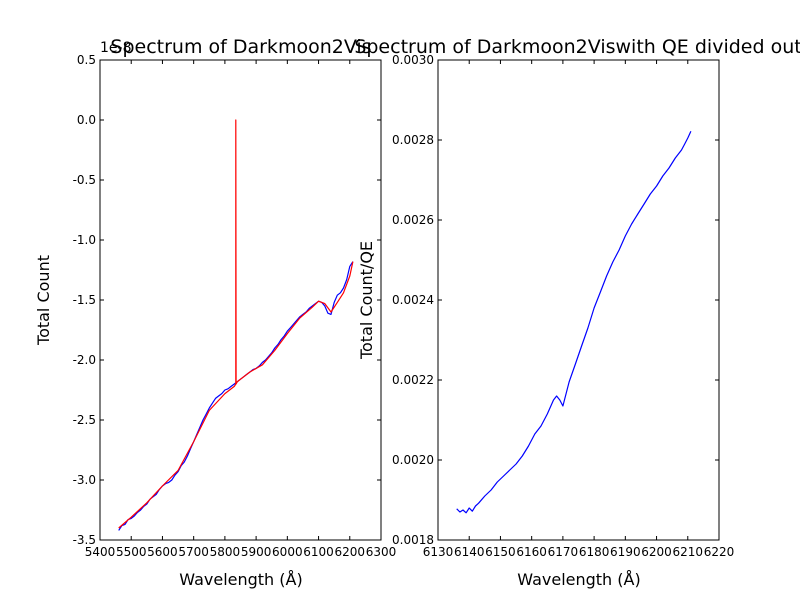 Image resolution: width=800 pixels, height=600 pixels. Describe the element at coordinates (162, 552) in the screenshot. I see `left-x-tick-label: 5600` at that location.